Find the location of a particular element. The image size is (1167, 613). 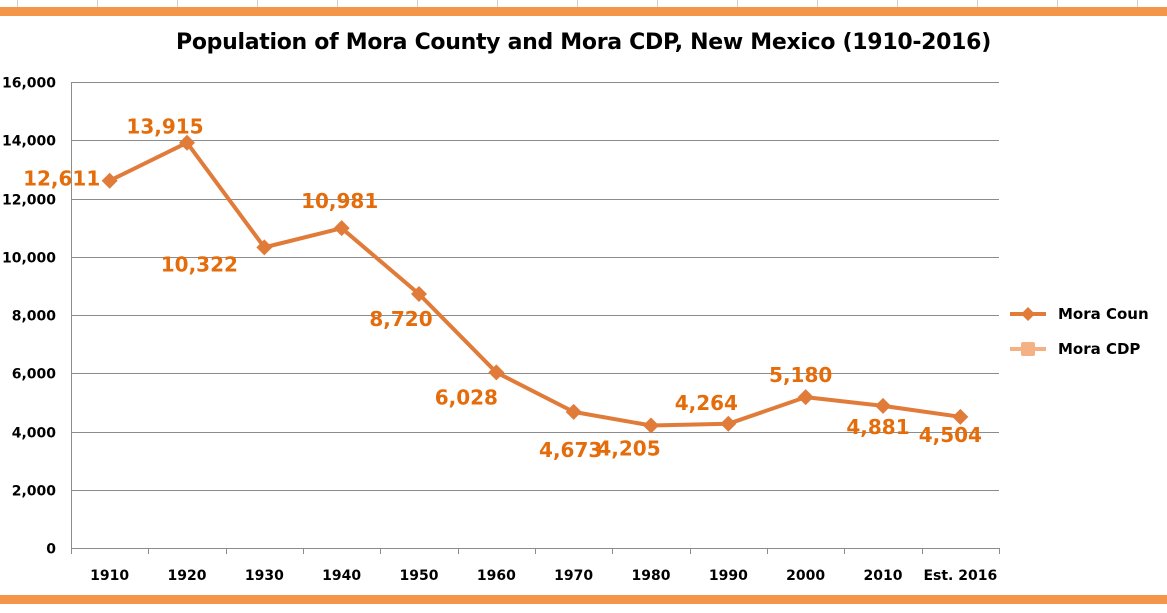

x-tick-label: 1970 is located at coordinates (573, 576).